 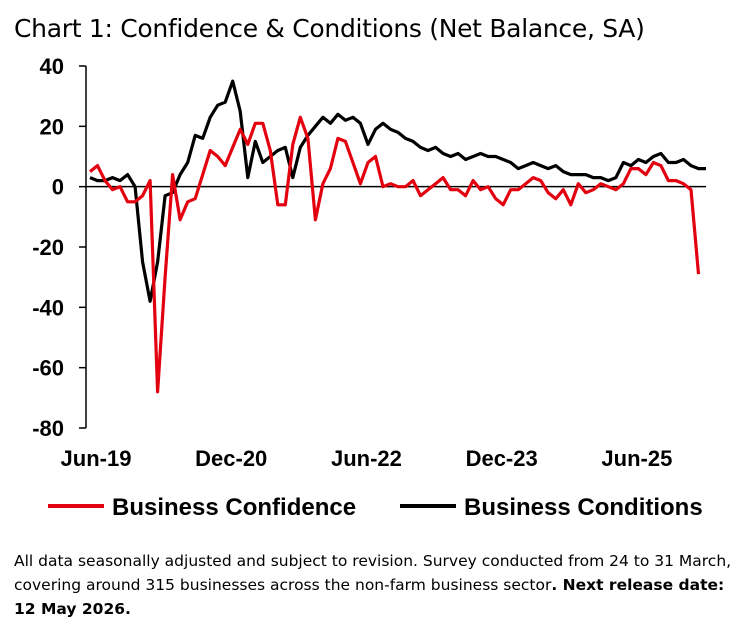 What do you see at coordinates (636, 458) in the screenshot?
I see `x-tick-label: Jun-25` at bounding box center [636, 458].